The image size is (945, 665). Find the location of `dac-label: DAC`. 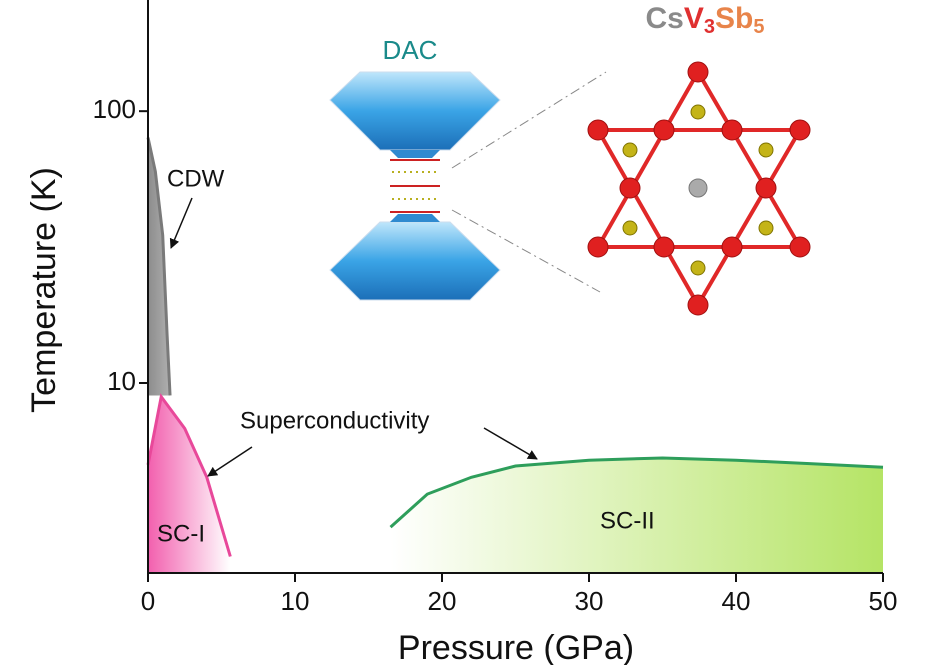

dac-label: DAC is located at coordinates (410, 50).